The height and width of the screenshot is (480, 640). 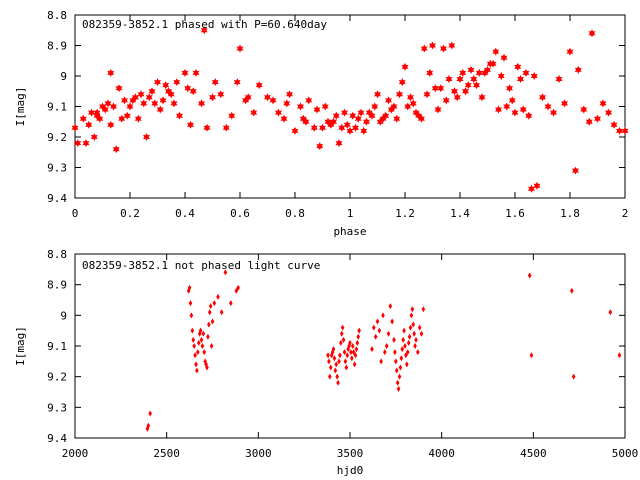 What do you see at coordinates (57, 377) in the screenshot?
I see `unphased-y-tick-label: 9.2` at bounding box center [57, 377].